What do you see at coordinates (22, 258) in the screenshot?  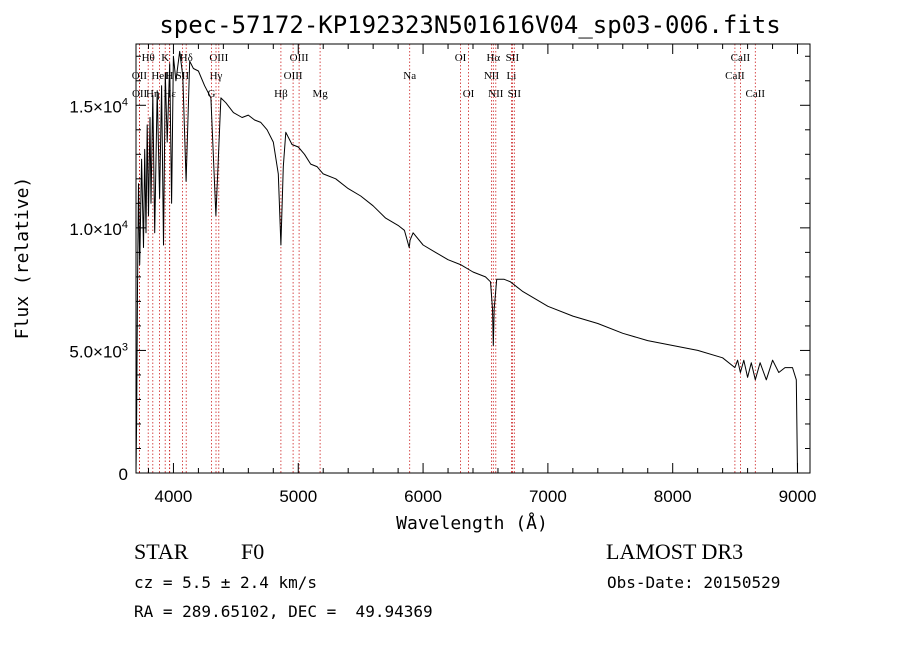 I see `y-axis-label: Flux (relative)` at bounding box center [22, 258].